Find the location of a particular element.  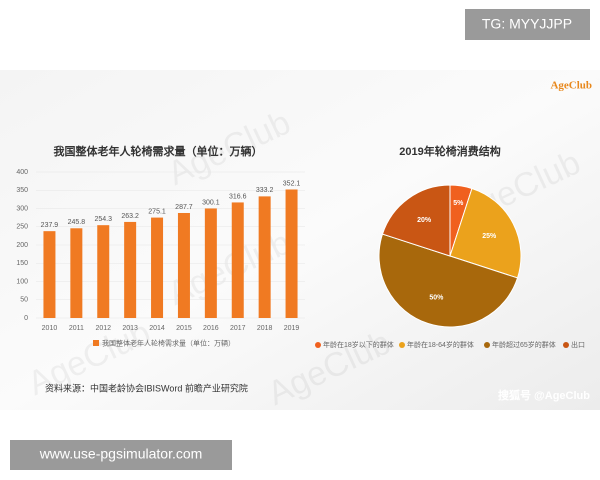

x-tick-label: 2012 is located at coordinates (103, 328).